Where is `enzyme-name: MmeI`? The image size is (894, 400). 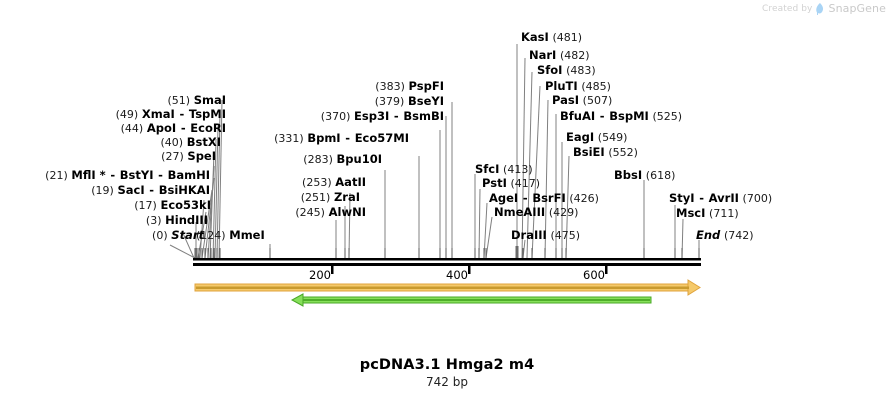
enzyme-name: MmeI is located at coordinates (247, 235).